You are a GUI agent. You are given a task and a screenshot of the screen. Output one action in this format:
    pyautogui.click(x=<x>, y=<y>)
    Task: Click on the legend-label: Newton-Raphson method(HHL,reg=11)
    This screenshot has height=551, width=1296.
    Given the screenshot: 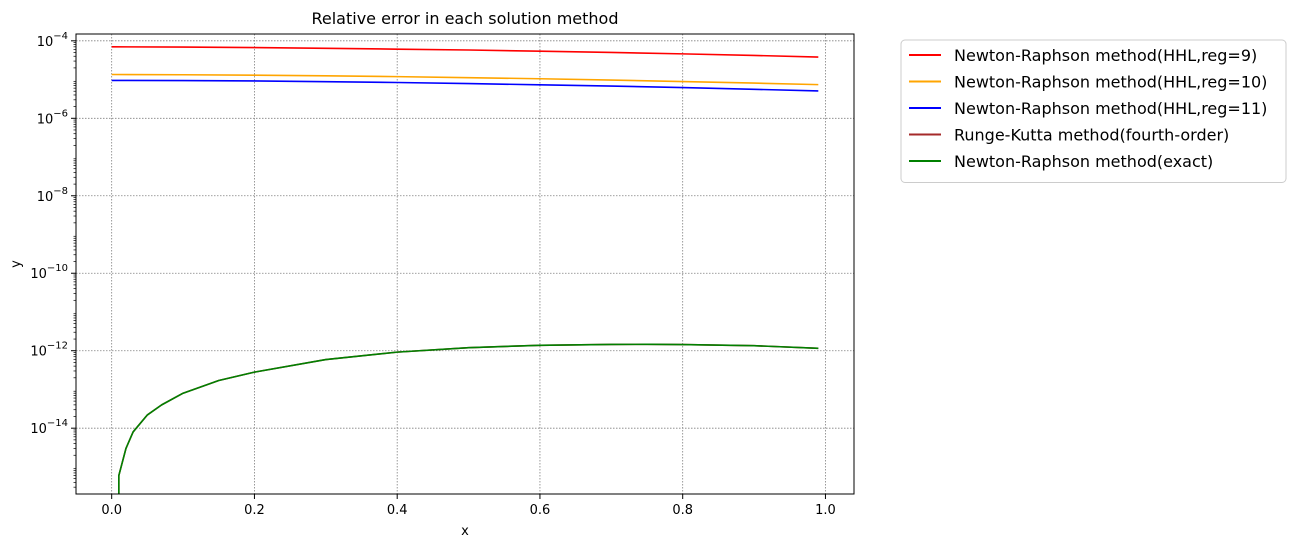 What is the action you would take?
    pyautogui.click(x=1110, y=108)
    